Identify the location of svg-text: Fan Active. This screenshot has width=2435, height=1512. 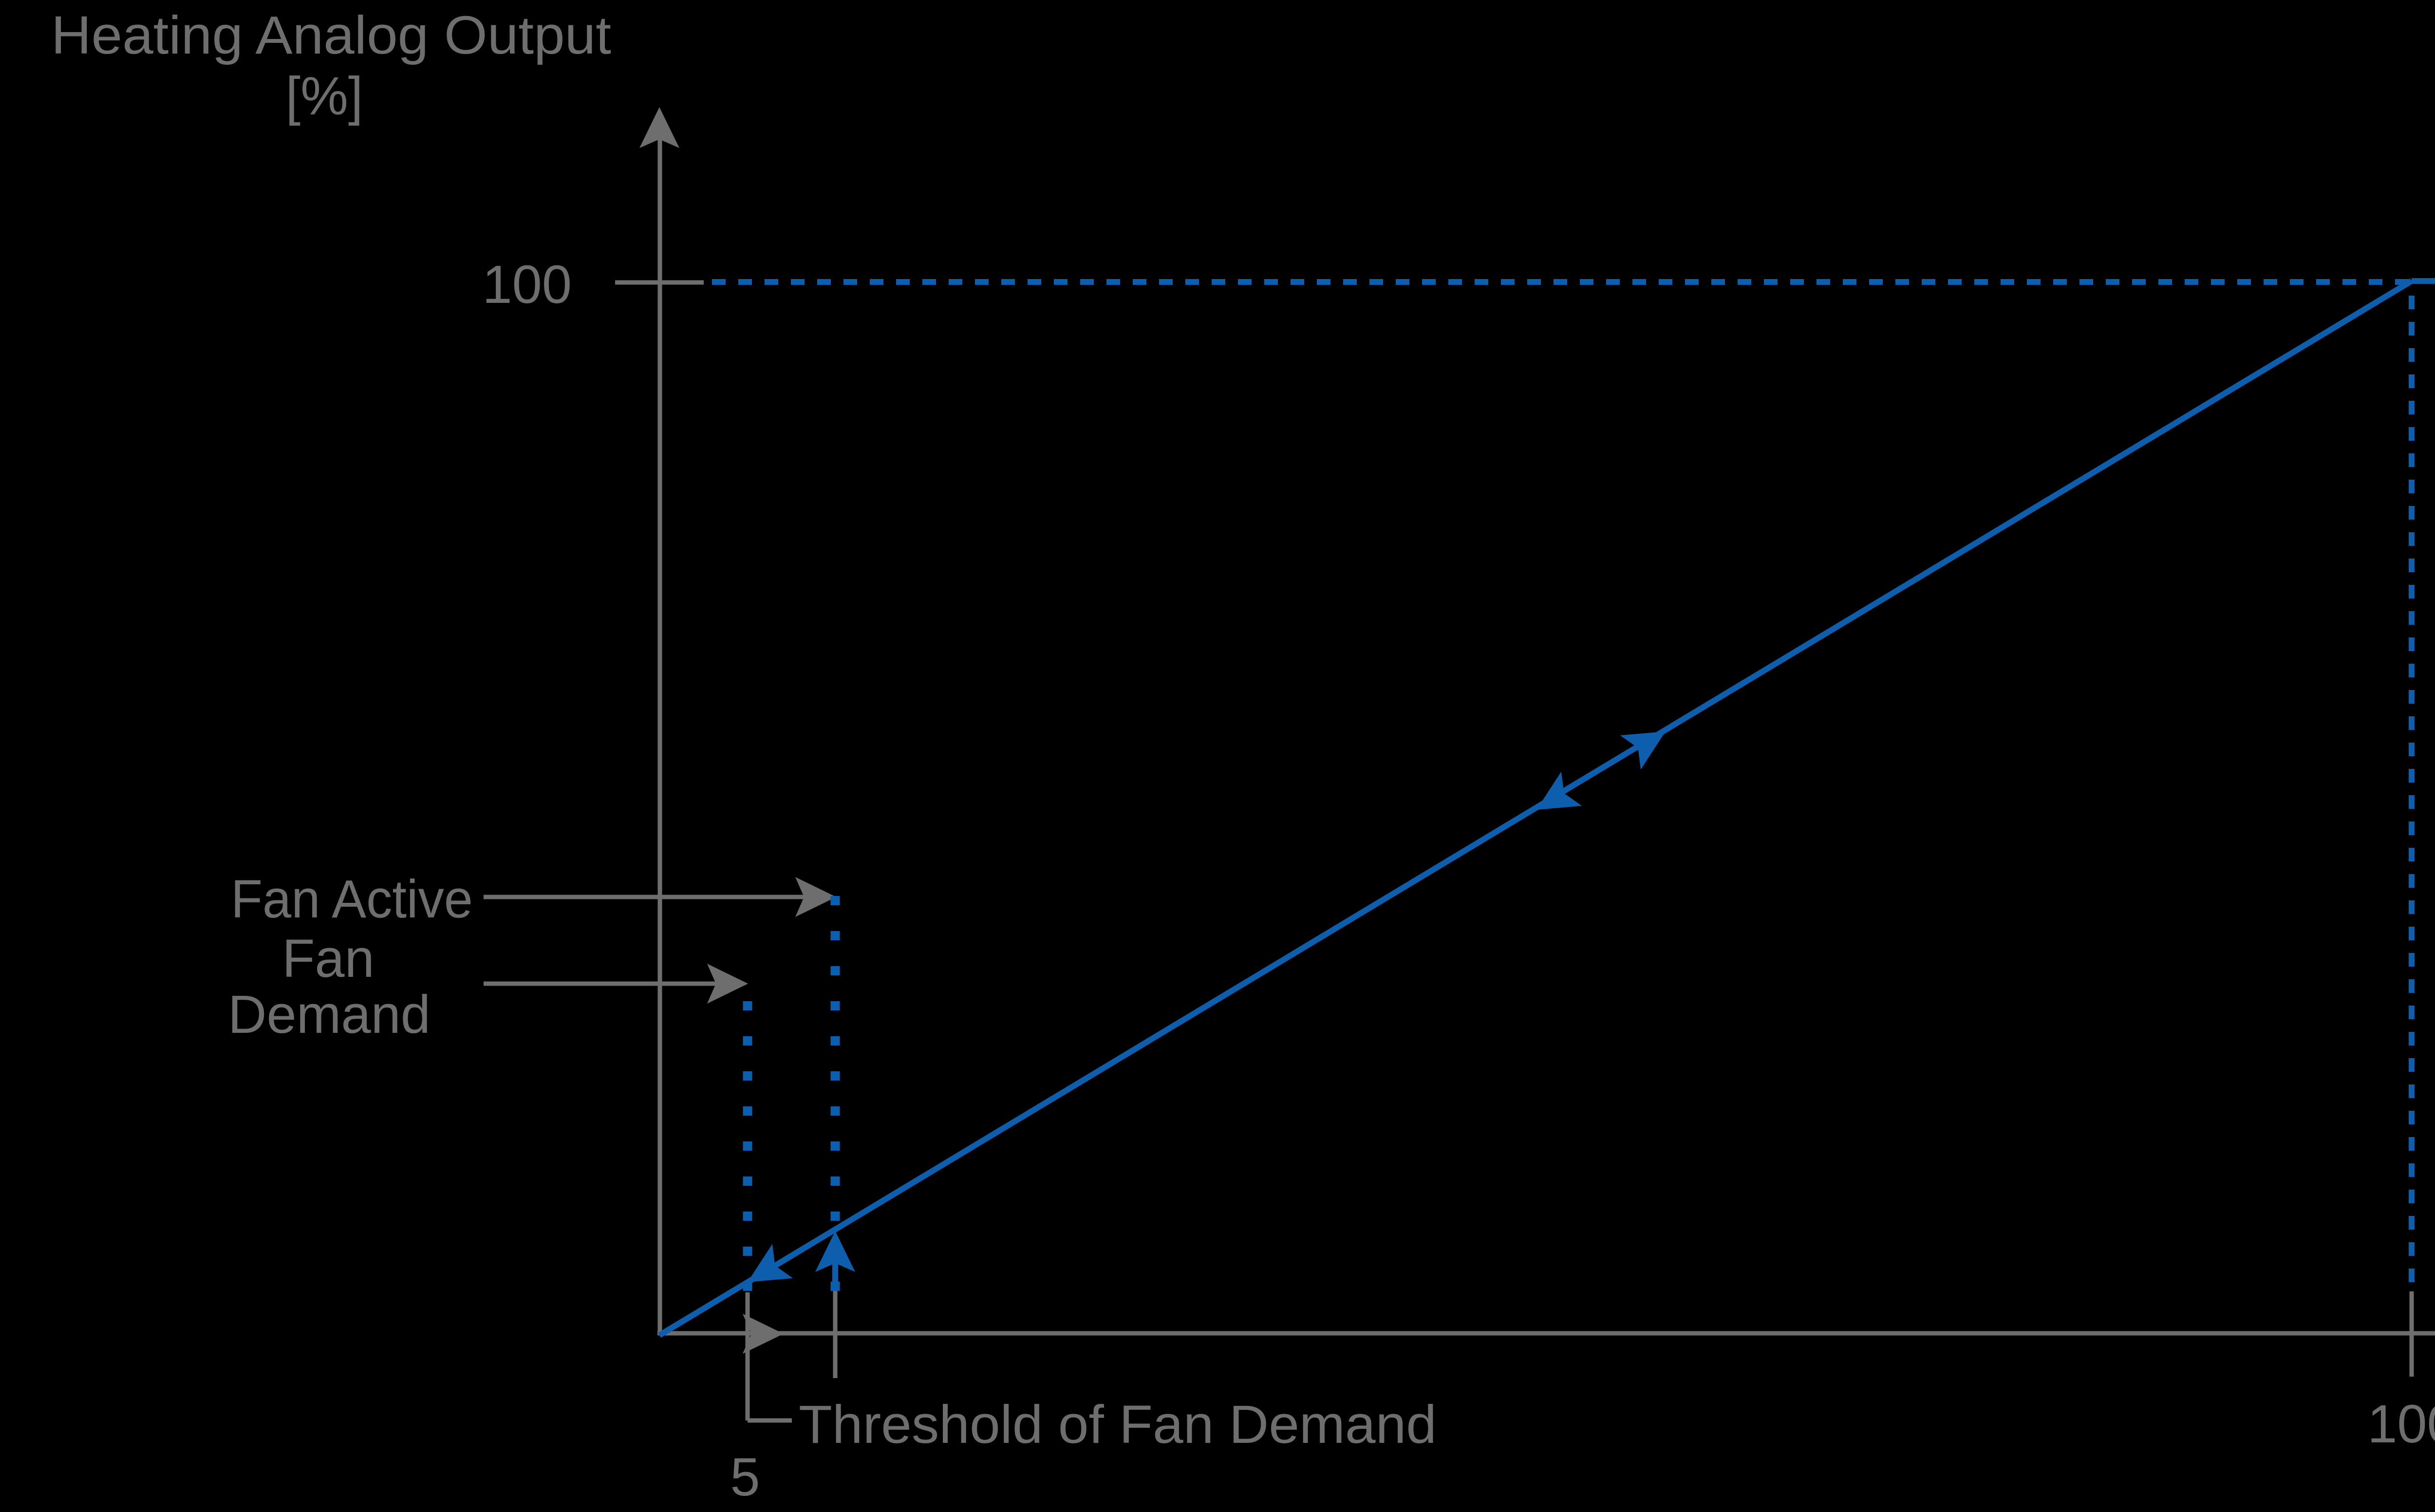
(352, 899).